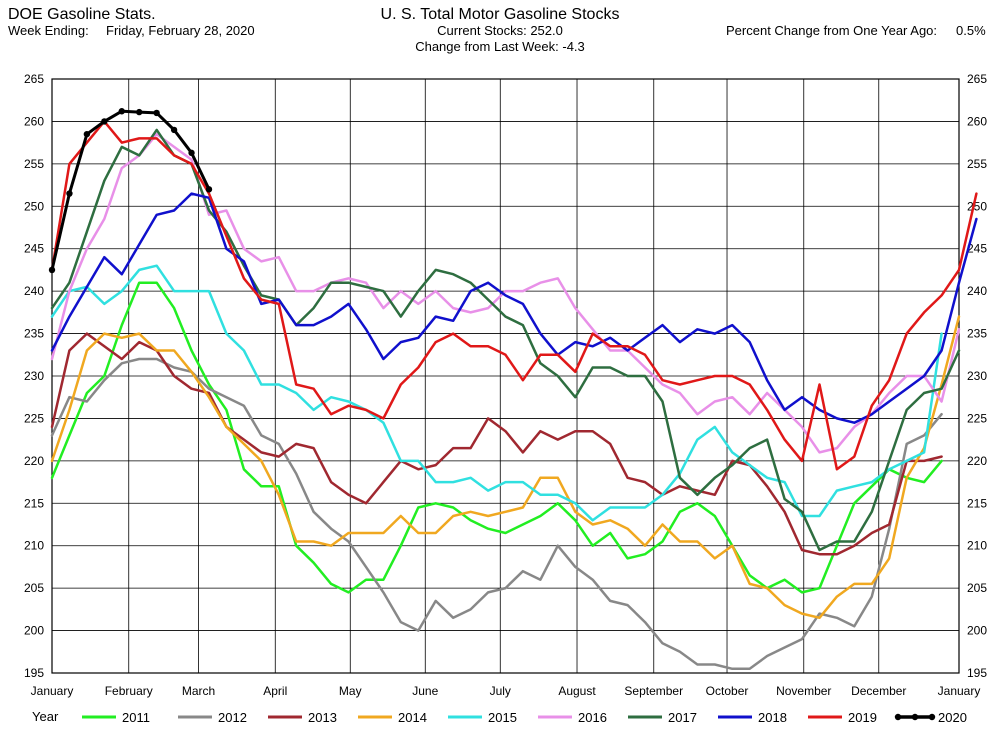 The width and height of the screenshot is (1002, 729). Describe the element at coordinates (971, 30) in the screenshot. I see `pct-change-value: 0.5%` at that location.